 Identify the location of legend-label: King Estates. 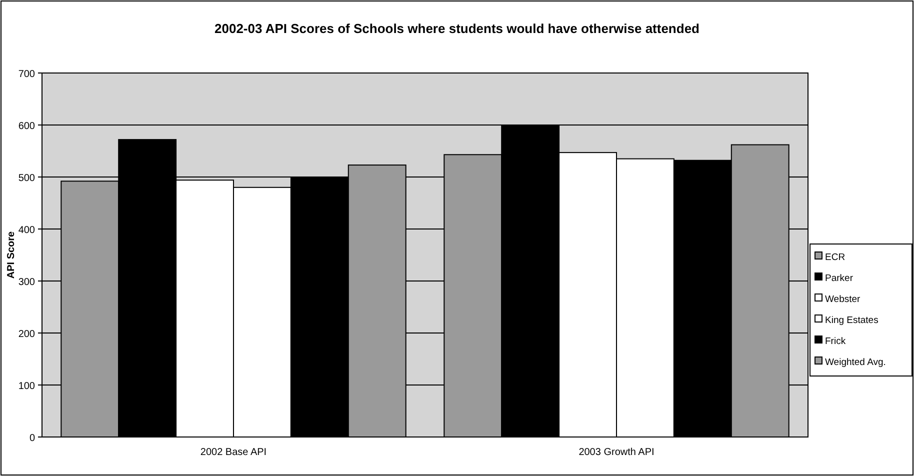
(852, 320).